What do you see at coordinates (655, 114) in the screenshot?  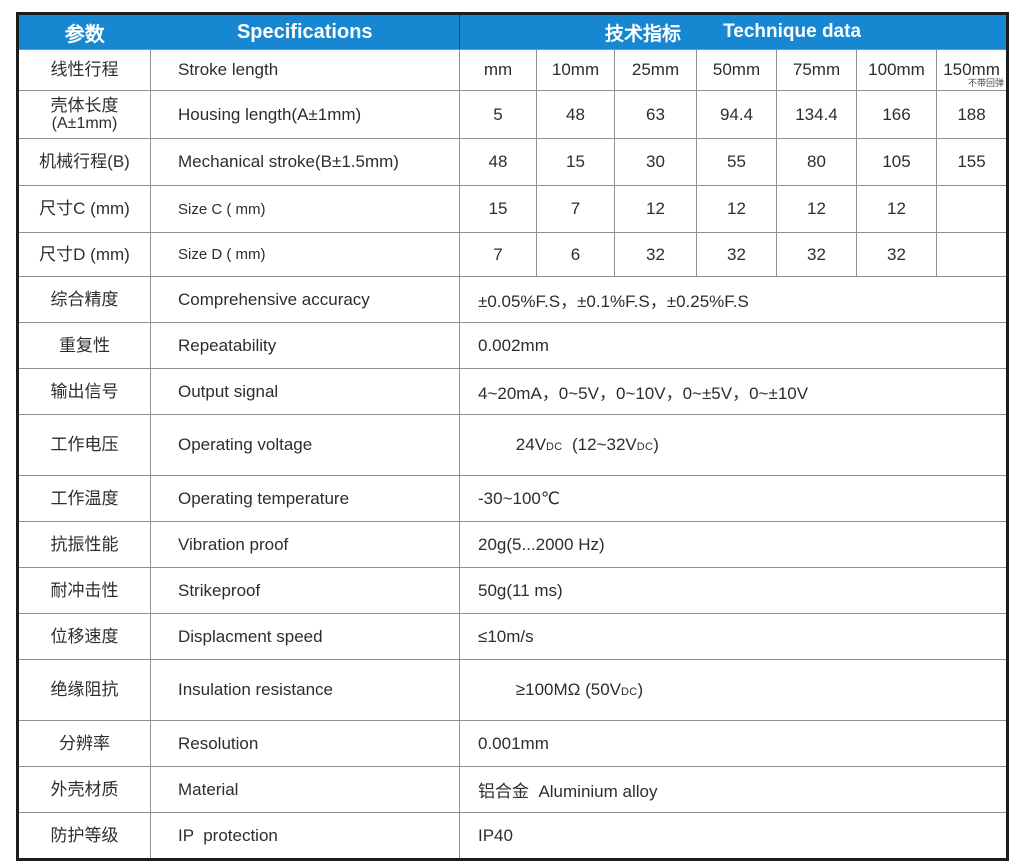 I see `value-cell: 63` at bounding box center [655, 114].